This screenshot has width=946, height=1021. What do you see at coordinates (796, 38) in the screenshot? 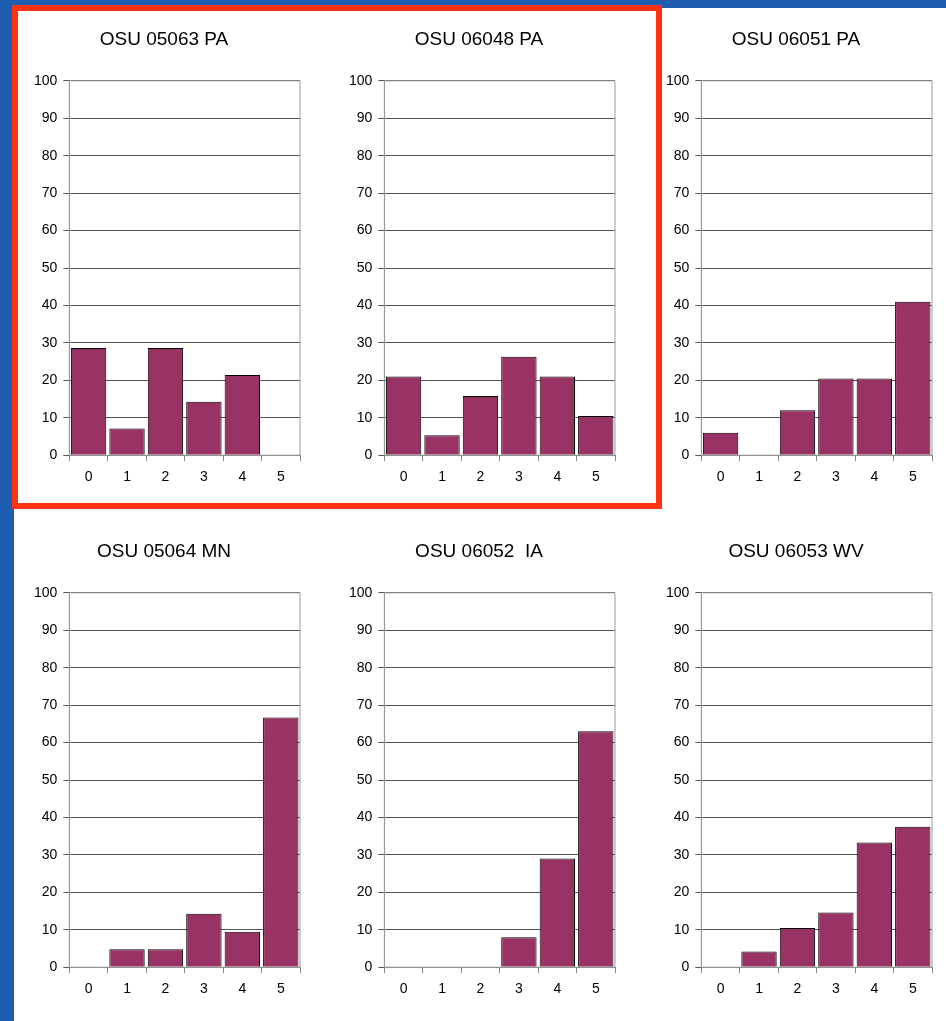
I see `chart-title: OSU 06051 PA` at bounding box center [796, 38].